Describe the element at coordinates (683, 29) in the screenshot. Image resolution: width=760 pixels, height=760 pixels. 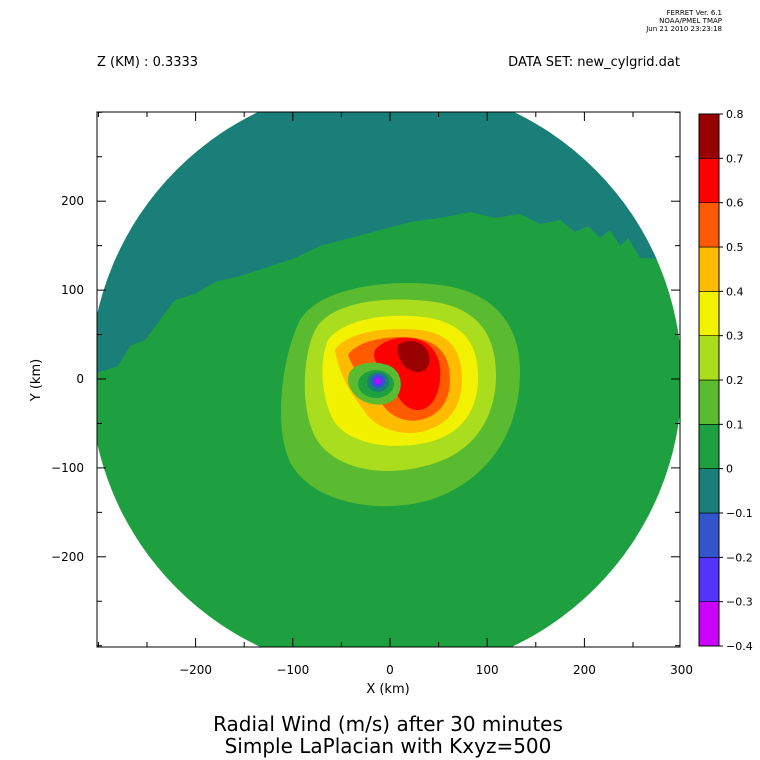
I see `version-line-3: Jun 21 2010 23:23:18` at that location.